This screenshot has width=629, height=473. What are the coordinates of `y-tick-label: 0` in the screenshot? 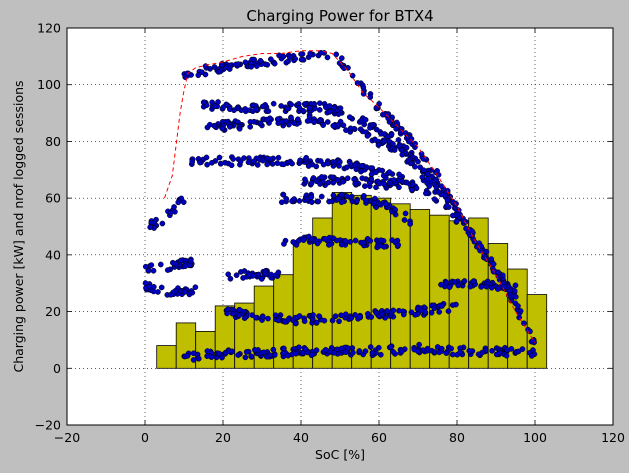 It's located at (57, 368).